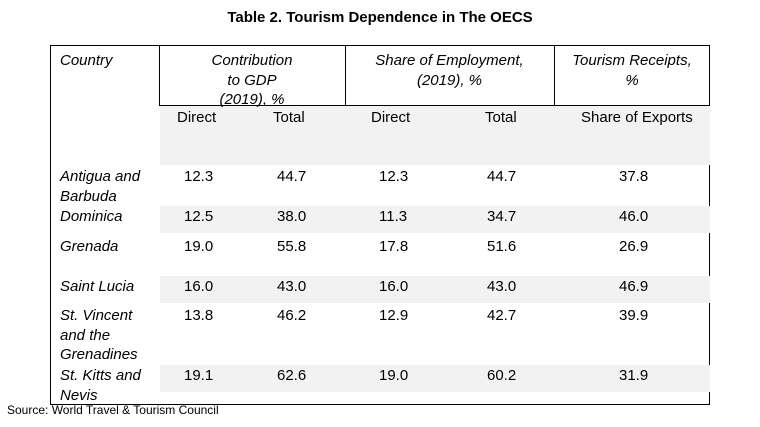 The width and height of the screenshot is (760, 427). I want to click on cell-gdp-total: 46.2, so click(292, 315).